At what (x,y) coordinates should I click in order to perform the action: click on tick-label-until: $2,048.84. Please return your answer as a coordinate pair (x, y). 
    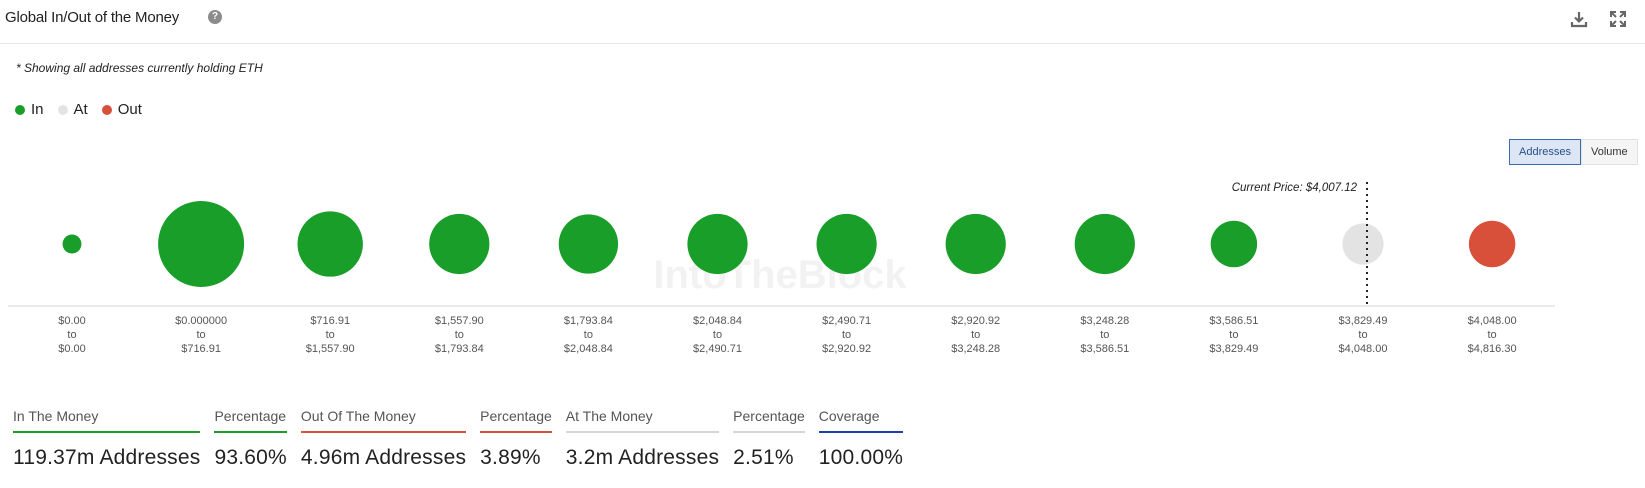
    Looking at the image, I should click on (588, 349).